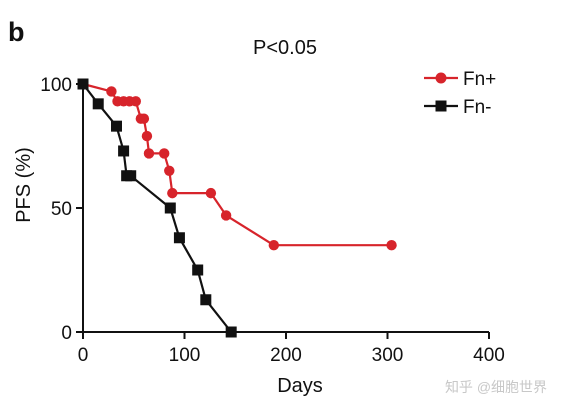  Describe the element at coordinates (286, 355) in the screenshot. I see `x-tick-label: 200` at that location.